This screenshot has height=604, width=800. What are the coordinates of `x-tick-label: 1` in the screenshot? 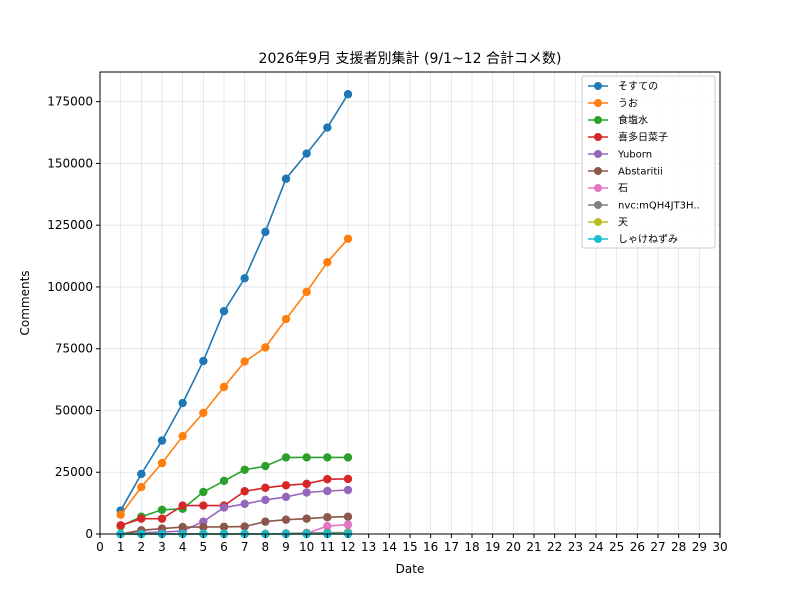 It's located at (121, 547).